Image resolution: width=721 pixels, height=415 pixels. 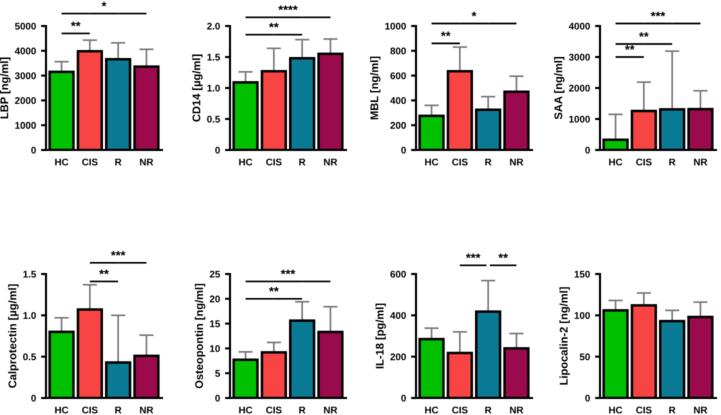 What do you see at coordinates (582, 315) in the screenshot?
I see `y-tick-label: 100` at bounding box center [582, 315].